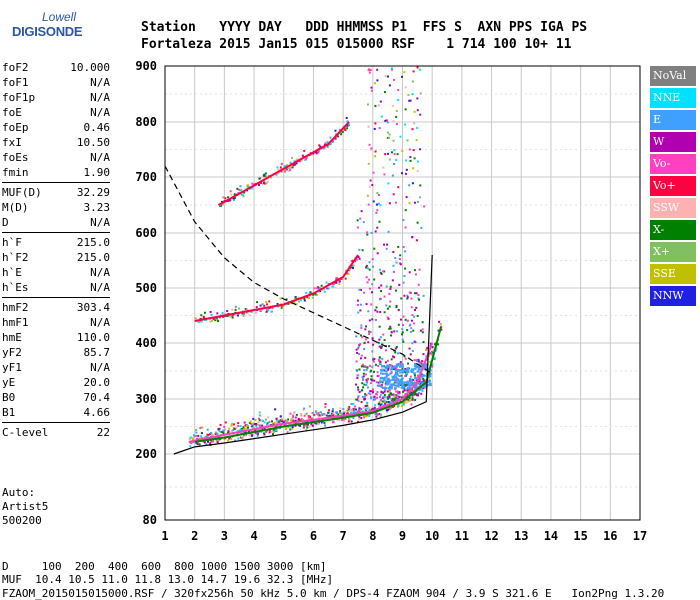 This screenshot has width=700, height=600. I want to click on param-label: B0, so click(9, 397).